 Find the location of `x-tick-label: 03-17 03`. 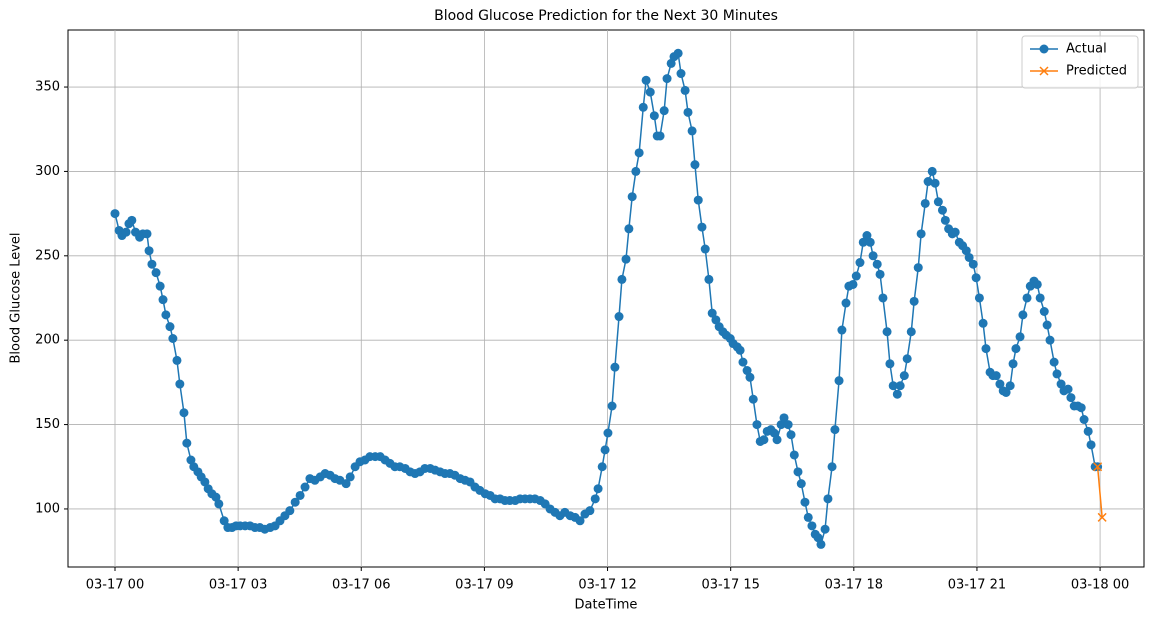

x-tick-label: 03-17 03 is located at coordinates (238, 585).